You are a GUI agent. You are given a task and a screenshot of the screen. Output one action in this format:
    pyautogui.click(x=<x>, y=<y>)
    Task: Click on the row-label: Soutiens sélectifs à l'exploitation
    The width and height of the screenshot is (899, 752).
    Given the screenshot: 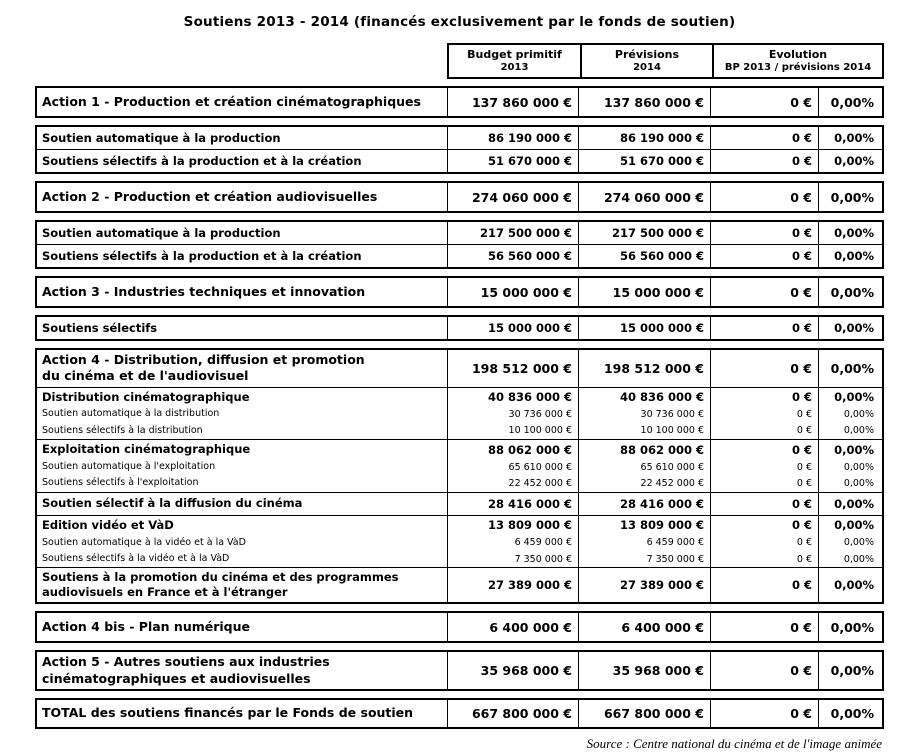 What is the action you would take?
    pyautogui.click(x=120, y=483)
    